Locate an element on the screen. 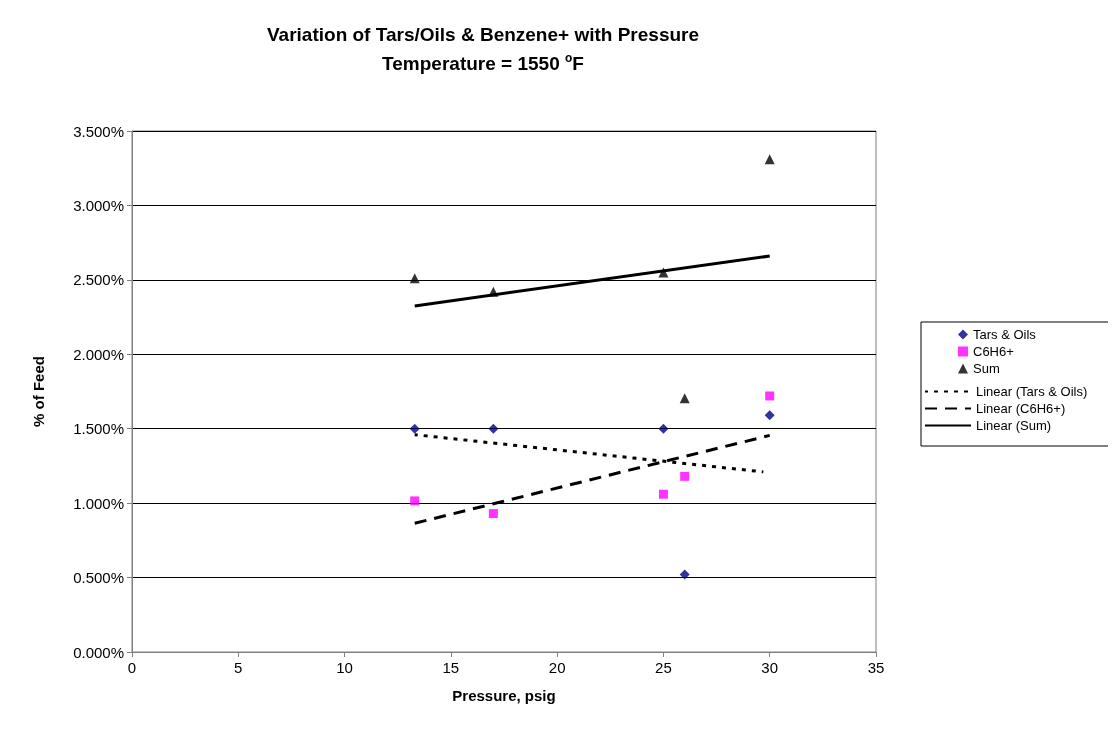 The width and height of the screenshot is (1119, 742). y-tick-label: 1.000% is located at coordinates (98, 503).